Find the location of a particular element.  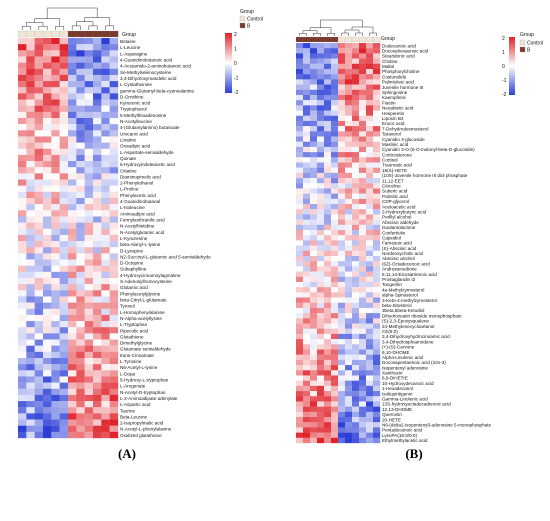

row-label: 1-Hexadecanol is located at coordinates (397, 388).